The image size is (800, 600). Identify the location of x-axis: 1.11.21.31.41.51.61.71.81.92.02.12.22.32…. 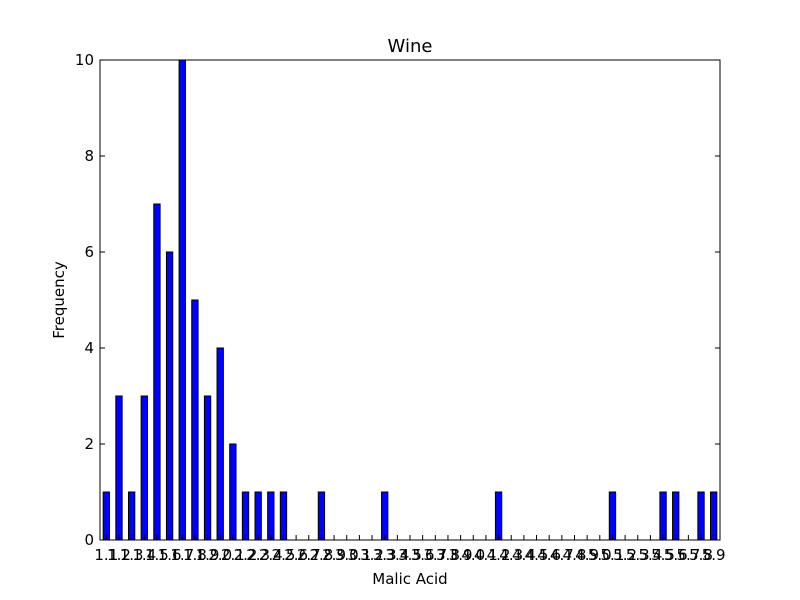
(410, 549).